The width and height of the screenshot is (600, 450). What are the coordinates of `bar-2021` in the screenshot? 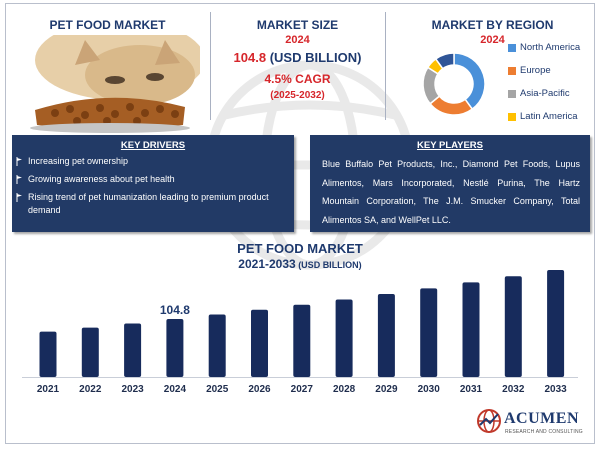 It's located at (48, 354).